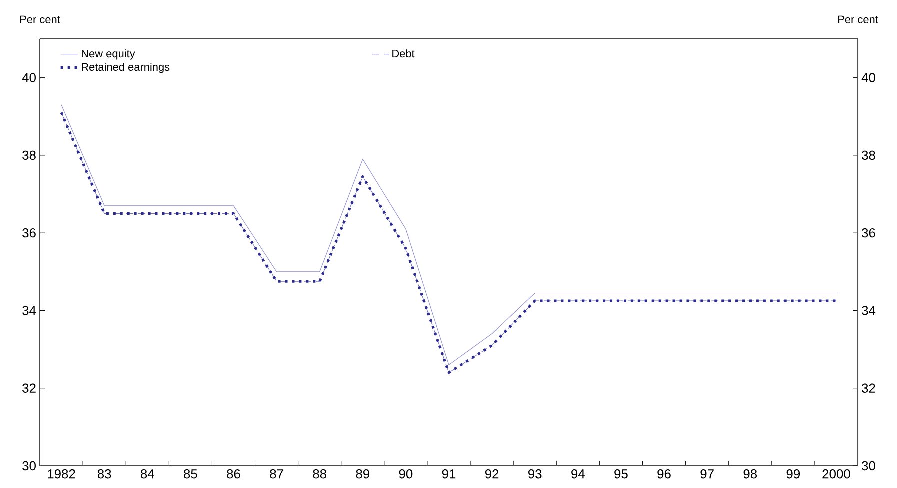 The height and width of the screenshot is (488, 897). Describe the element at coordinates (109, 55) in the screenshot. I see `legend-label: New equity` at that location.